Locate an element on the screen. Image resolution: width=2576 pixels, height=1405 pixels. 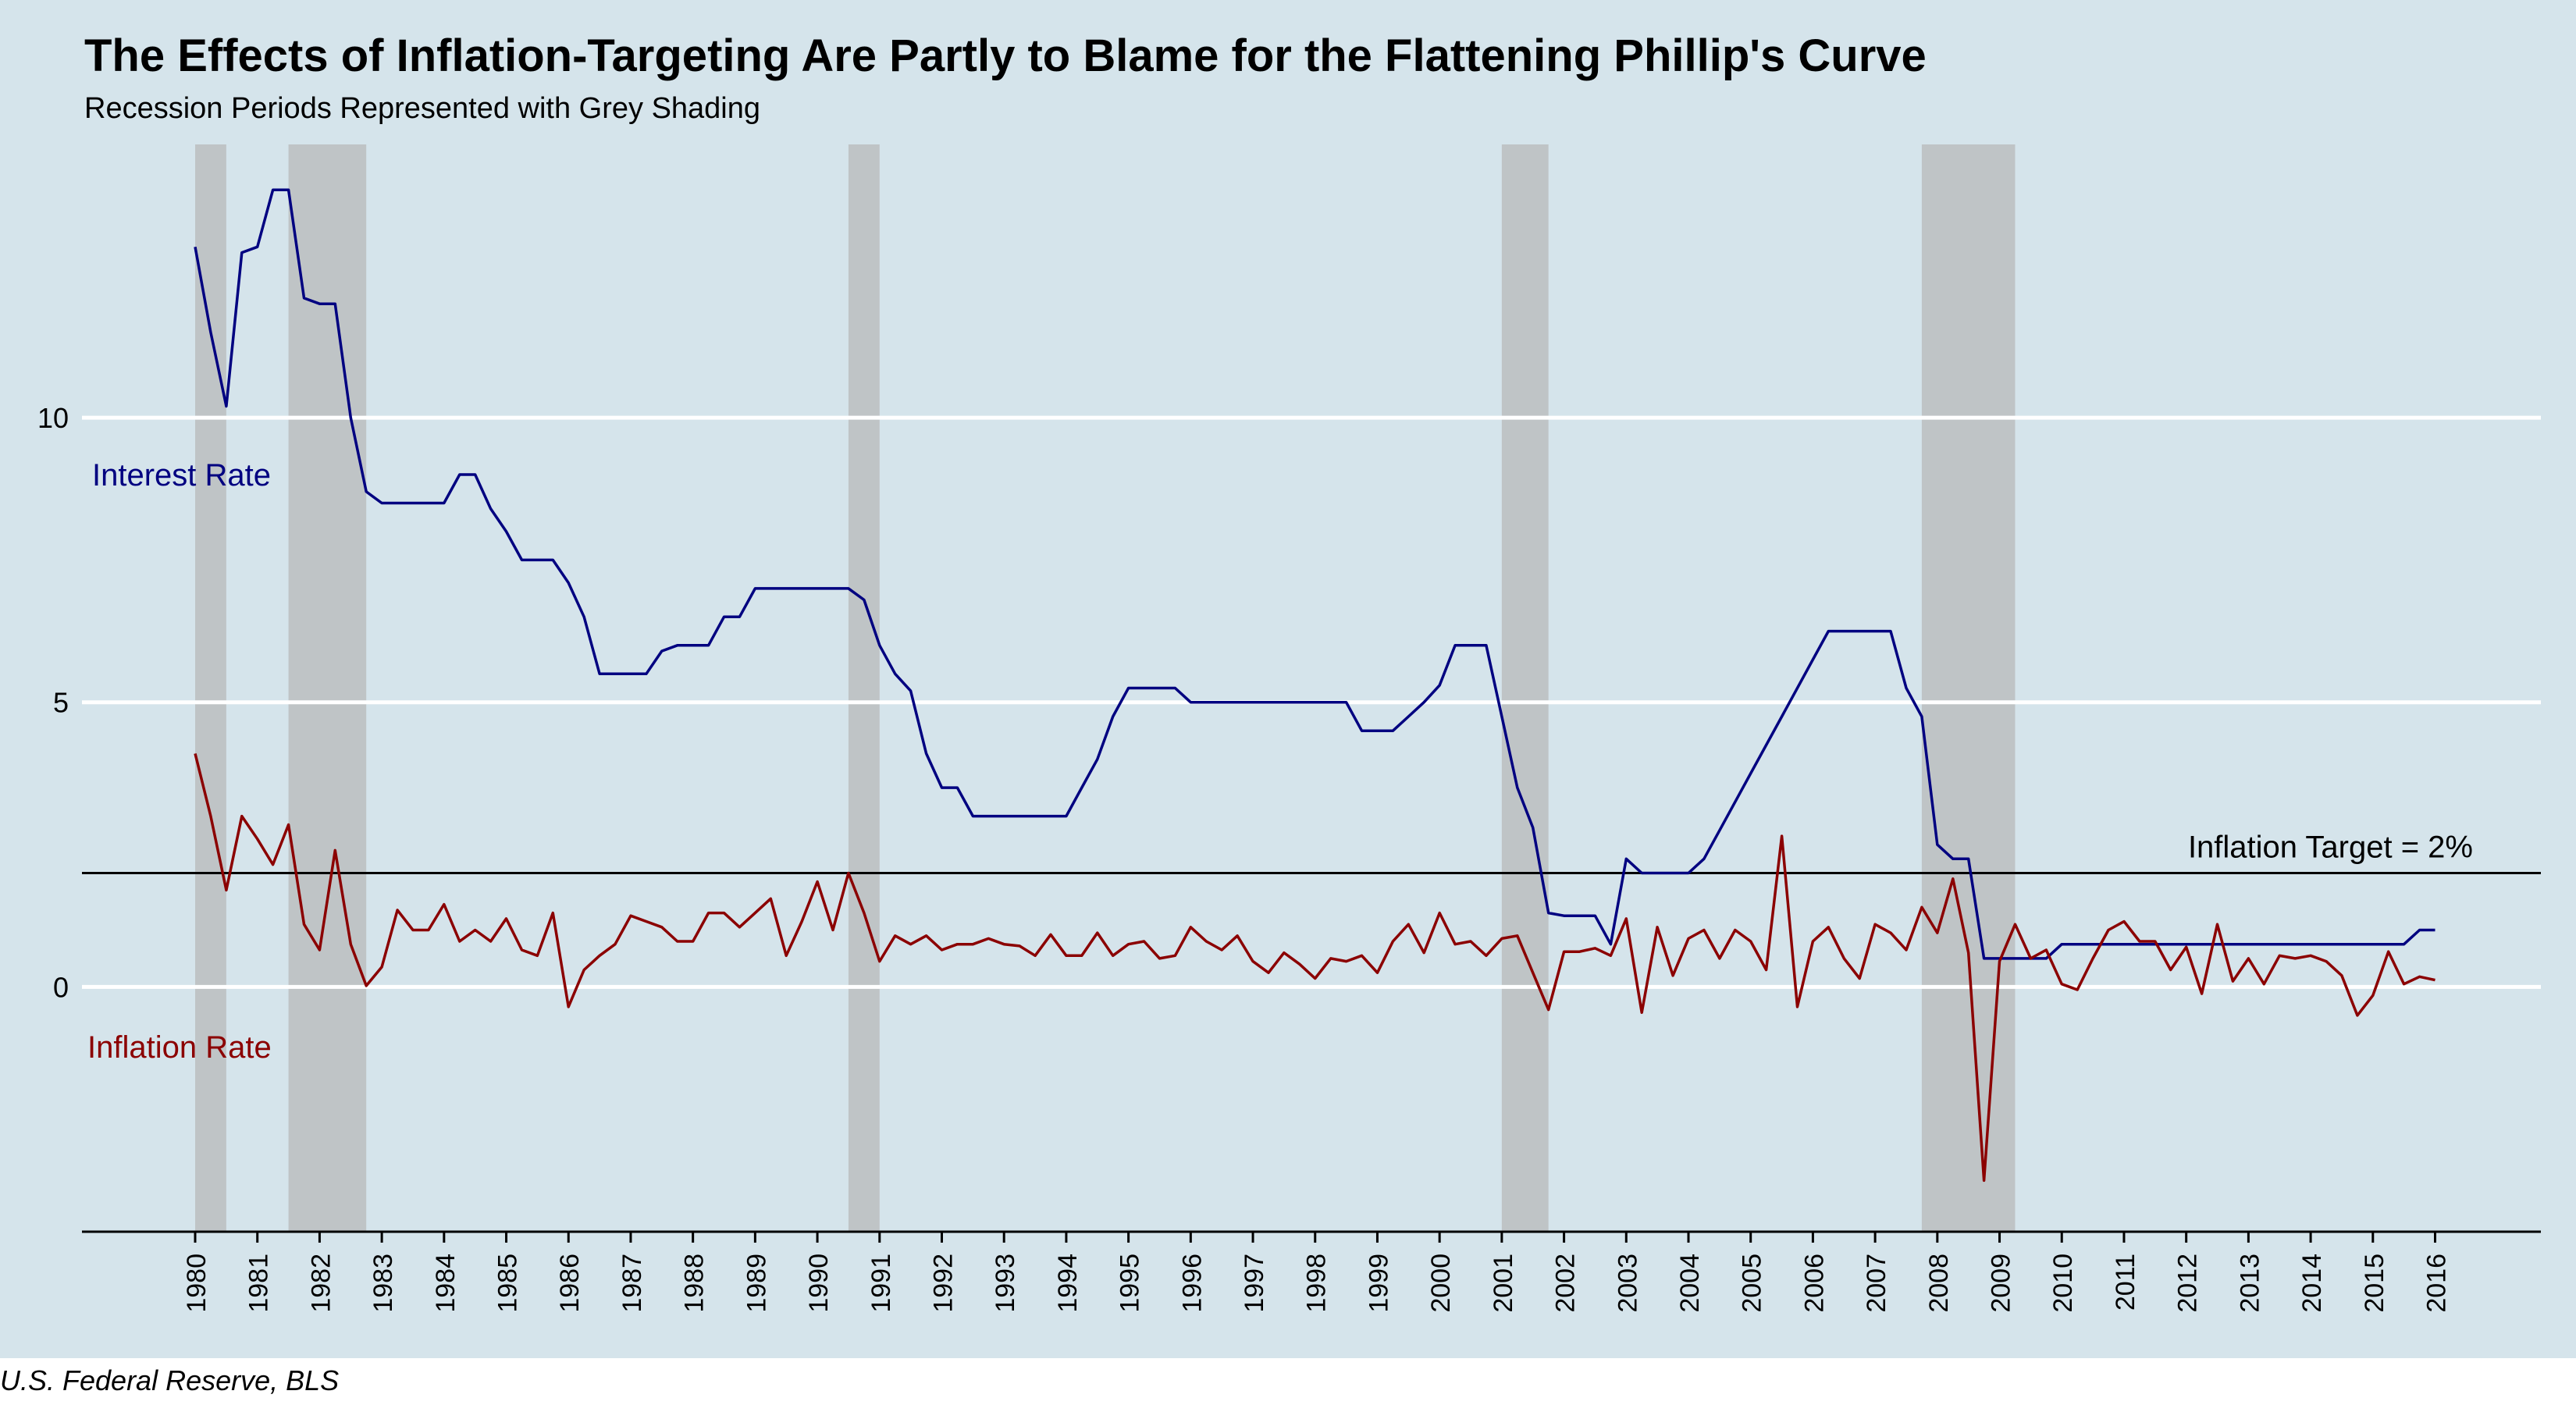
x-tick-label-2010: 2010 is located at coordinates (2063, 1284).